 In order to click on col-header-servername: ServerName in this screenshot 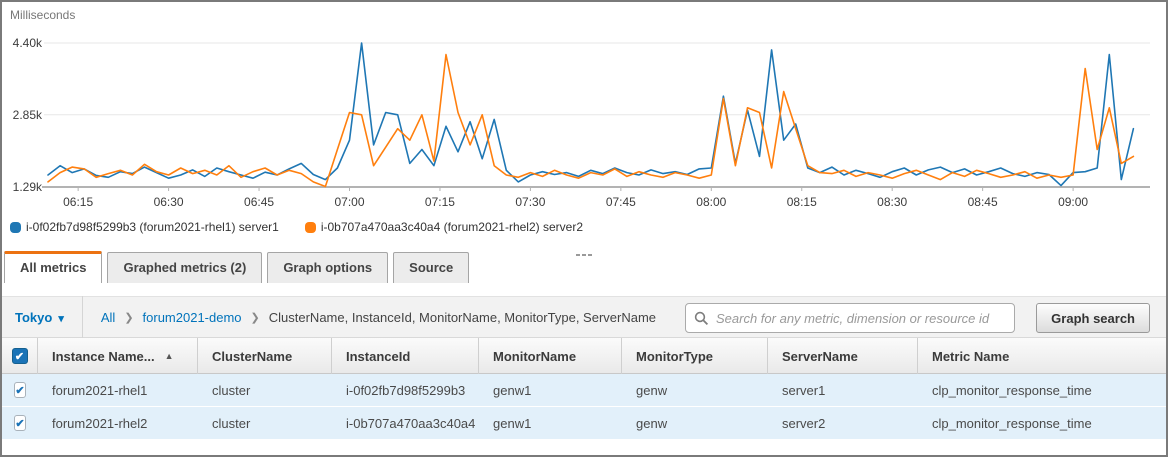, I will do `click(843, 356)`.